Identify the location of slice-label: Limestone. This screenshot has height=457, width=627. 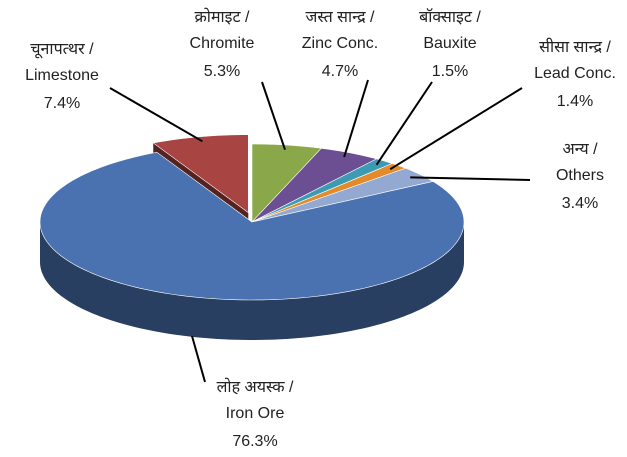
(62, 75).